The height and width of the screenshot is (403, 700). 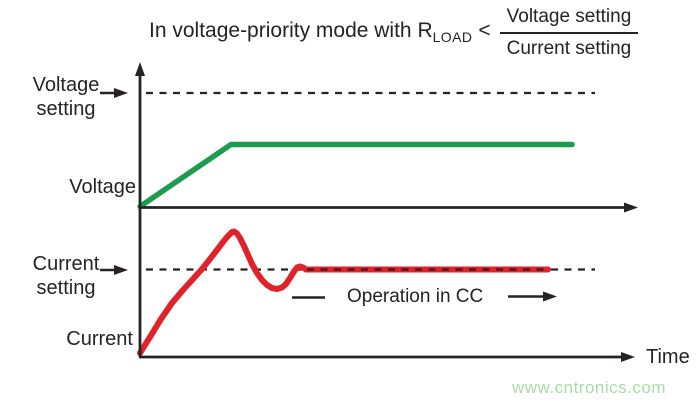 What do you see at coordinates (102, 187) in the screenshot?
I see `voltage-axis-label: Voltage` at bounding box center [102, 187].